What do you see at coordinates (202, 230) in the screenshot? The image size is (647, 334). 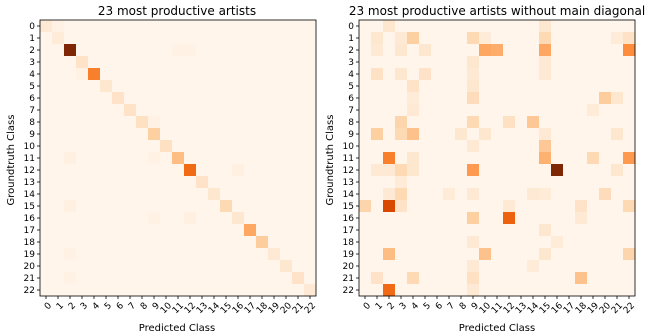 I see `heatmap-cell-r17-c13` at bounding box center [202, 230].